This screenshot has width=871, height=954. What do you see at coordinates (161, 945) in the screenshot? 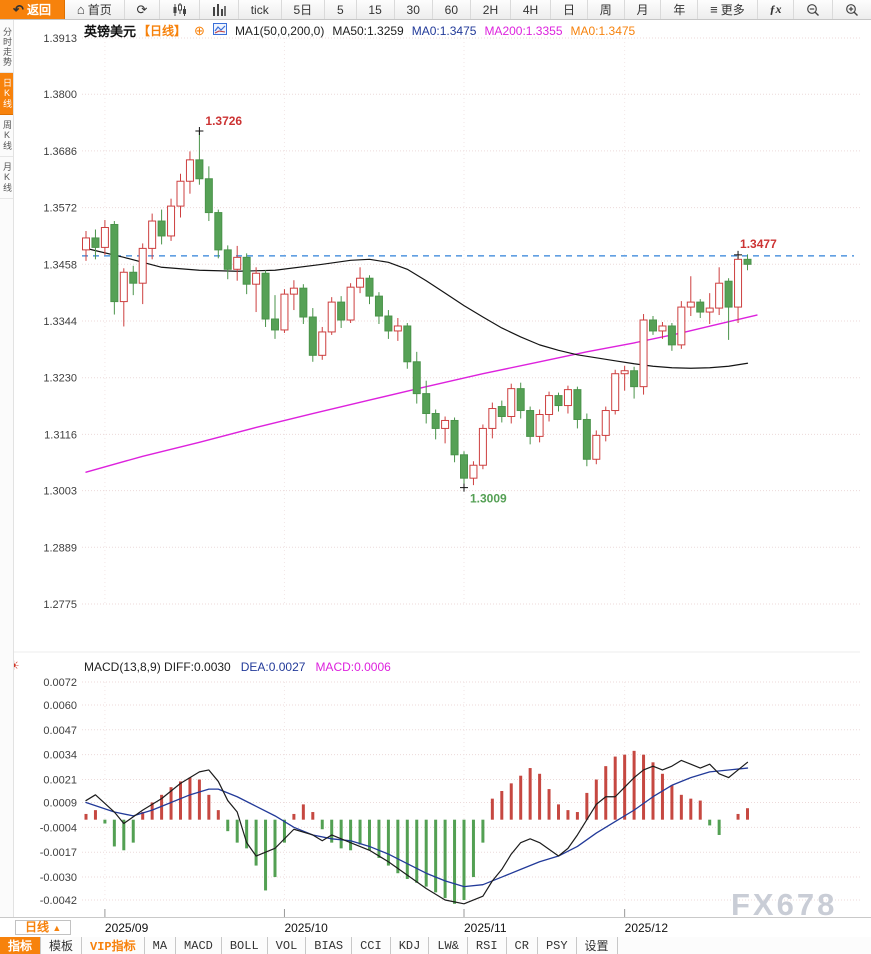
I see `tab-ma: MA` at bounding box center [161, 945].